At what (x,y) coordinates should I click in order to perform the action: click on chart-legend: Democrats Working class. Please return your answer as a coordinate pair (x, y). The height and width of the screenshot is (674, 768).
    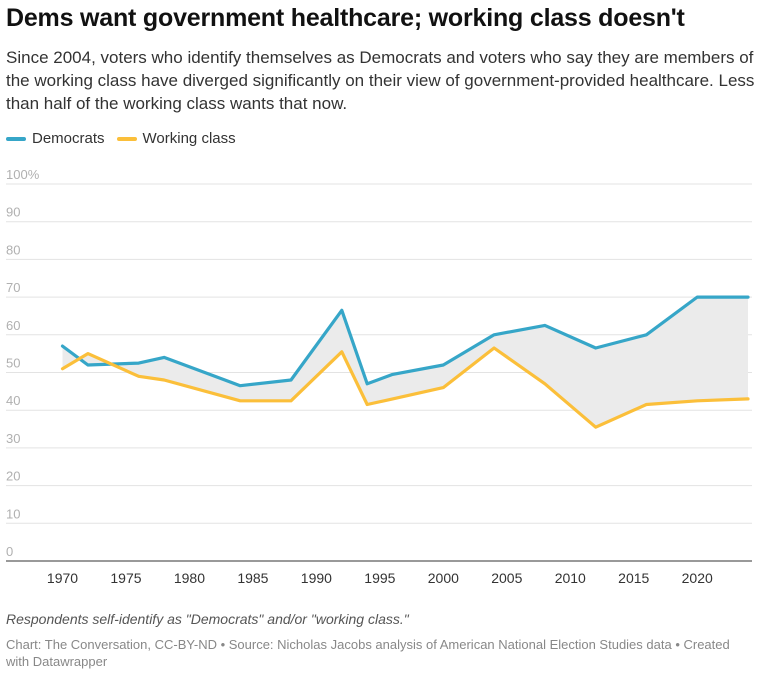
    Looking at the image, I should click on (127, 138).